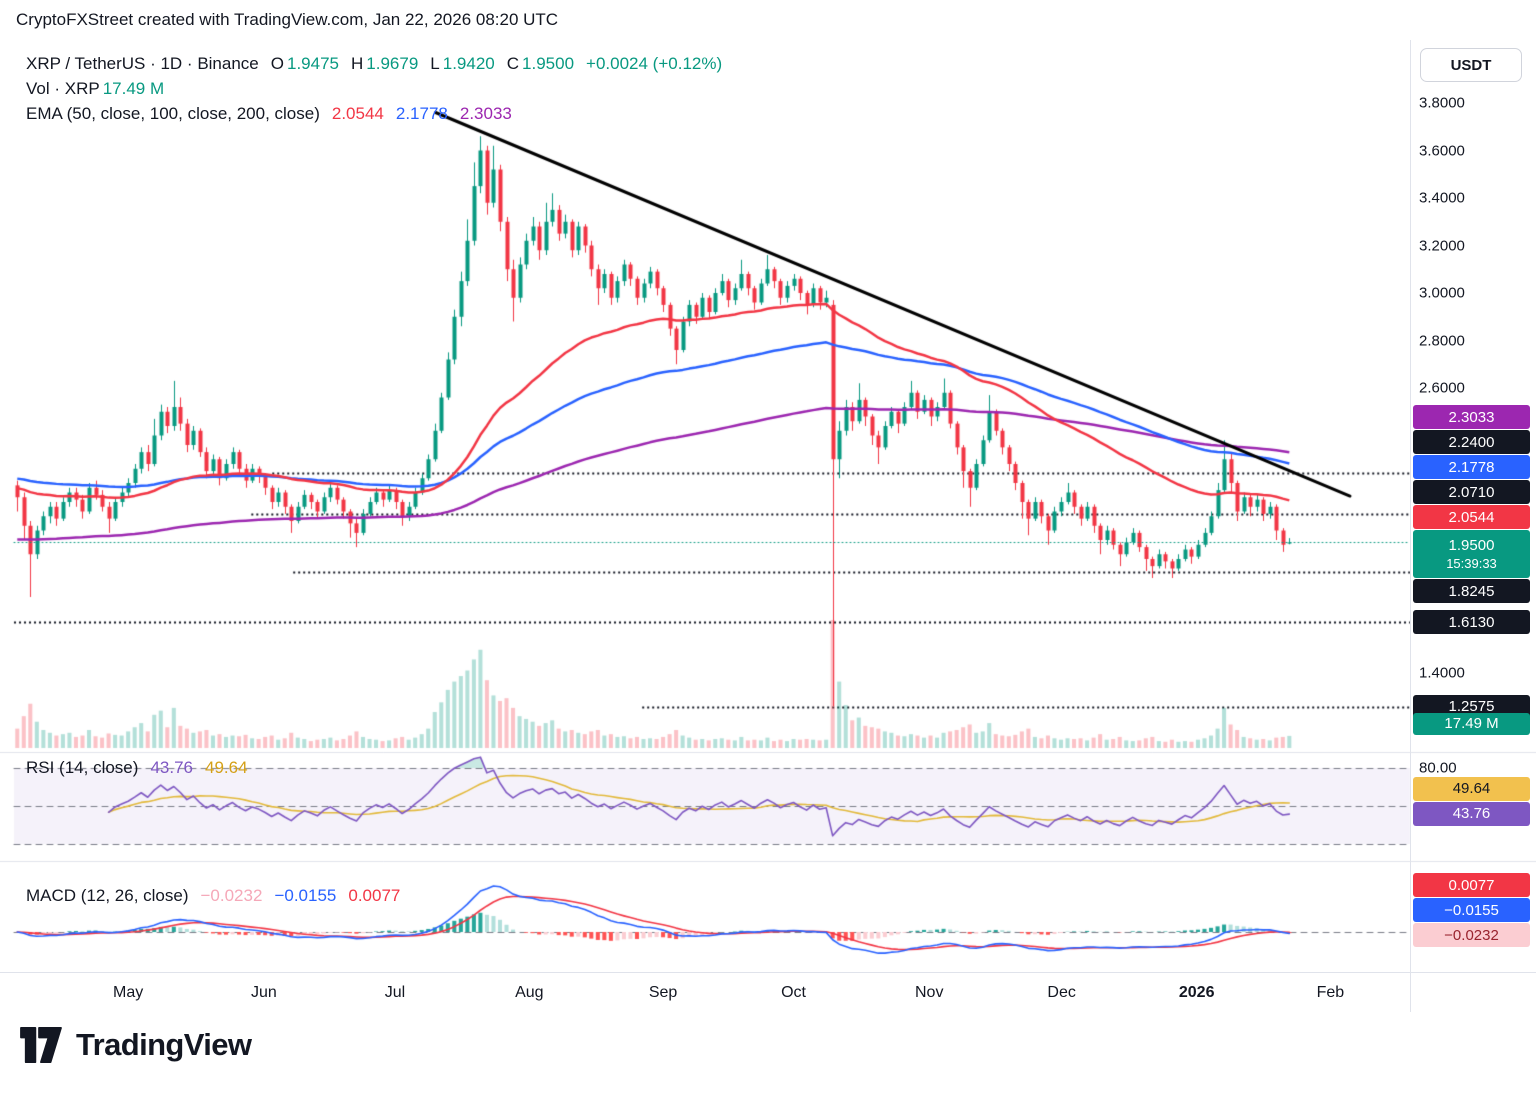 This screenshot has height=1102, width=1536. I want to click on ohlc-key: O, so click(277, 63).